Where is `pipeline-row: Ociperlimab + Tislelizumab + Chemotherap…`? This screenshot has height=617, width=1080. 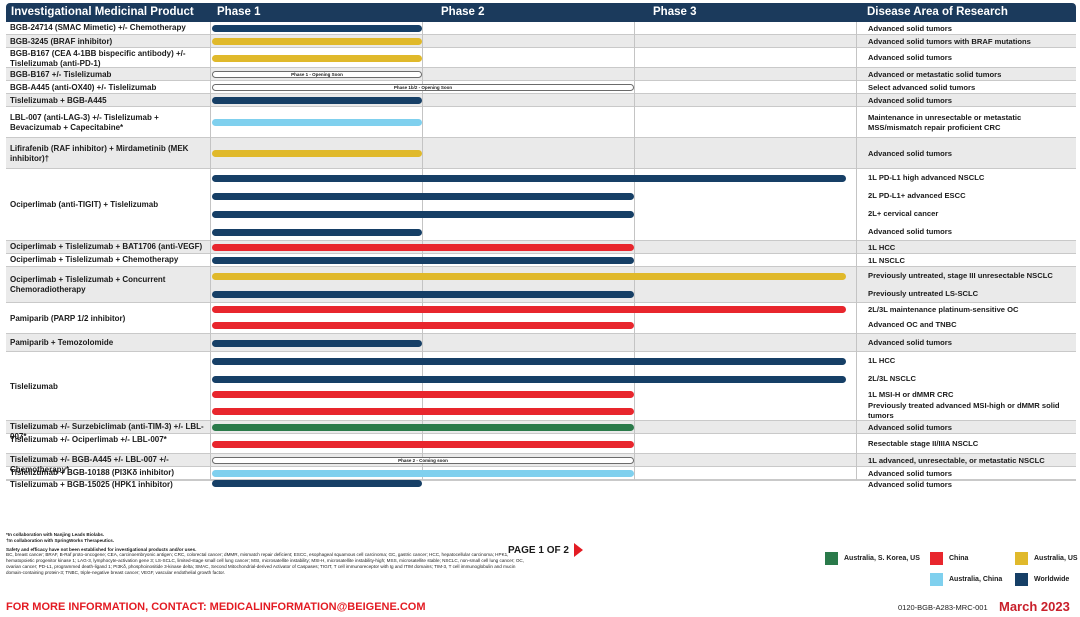
pipeline-row: Ociperlimab + Tislelizumab + Chemotherap… is located at coordinates (541, 260).